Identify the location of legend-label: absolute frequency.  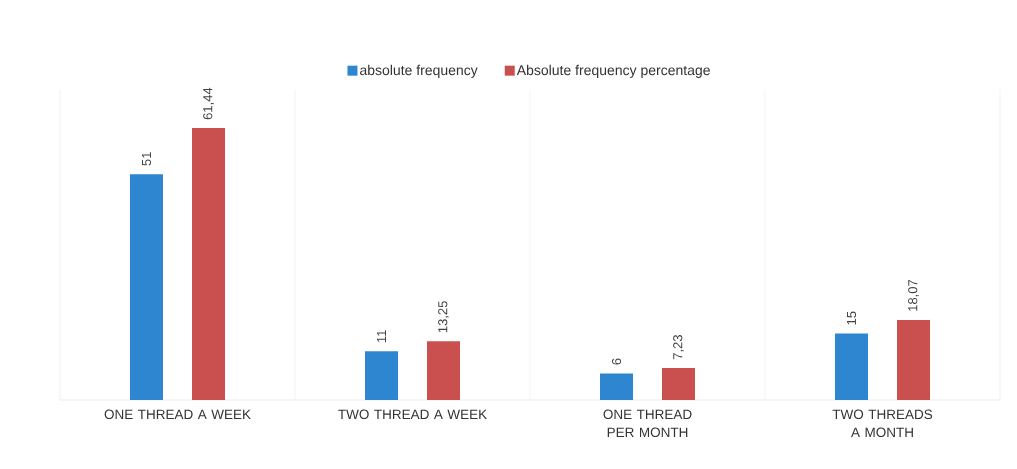
(419, 71).